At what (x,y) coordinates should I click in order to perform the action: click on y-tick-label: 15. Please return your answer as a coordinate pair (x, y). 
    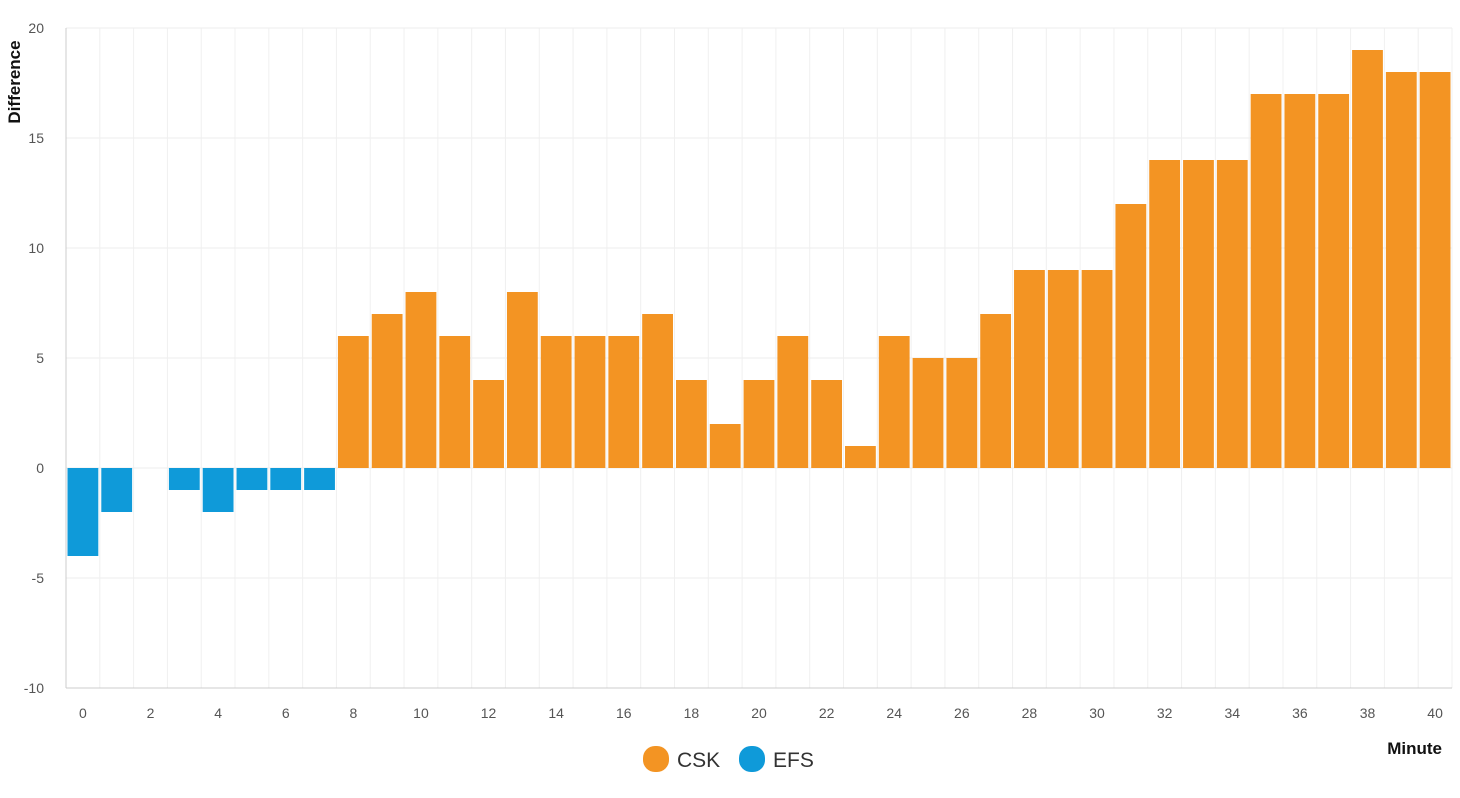
    Looking at the image, I should click on (36, 138).